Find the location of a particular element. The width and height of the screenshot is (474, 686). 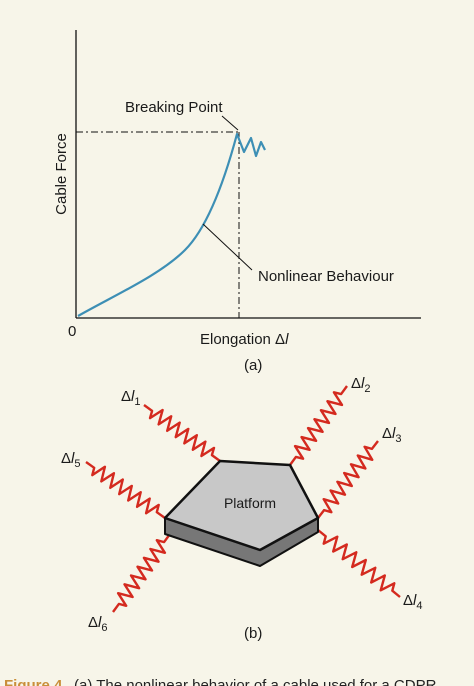

cable-label-5: Δl5 is located at coordinates (71, 460).